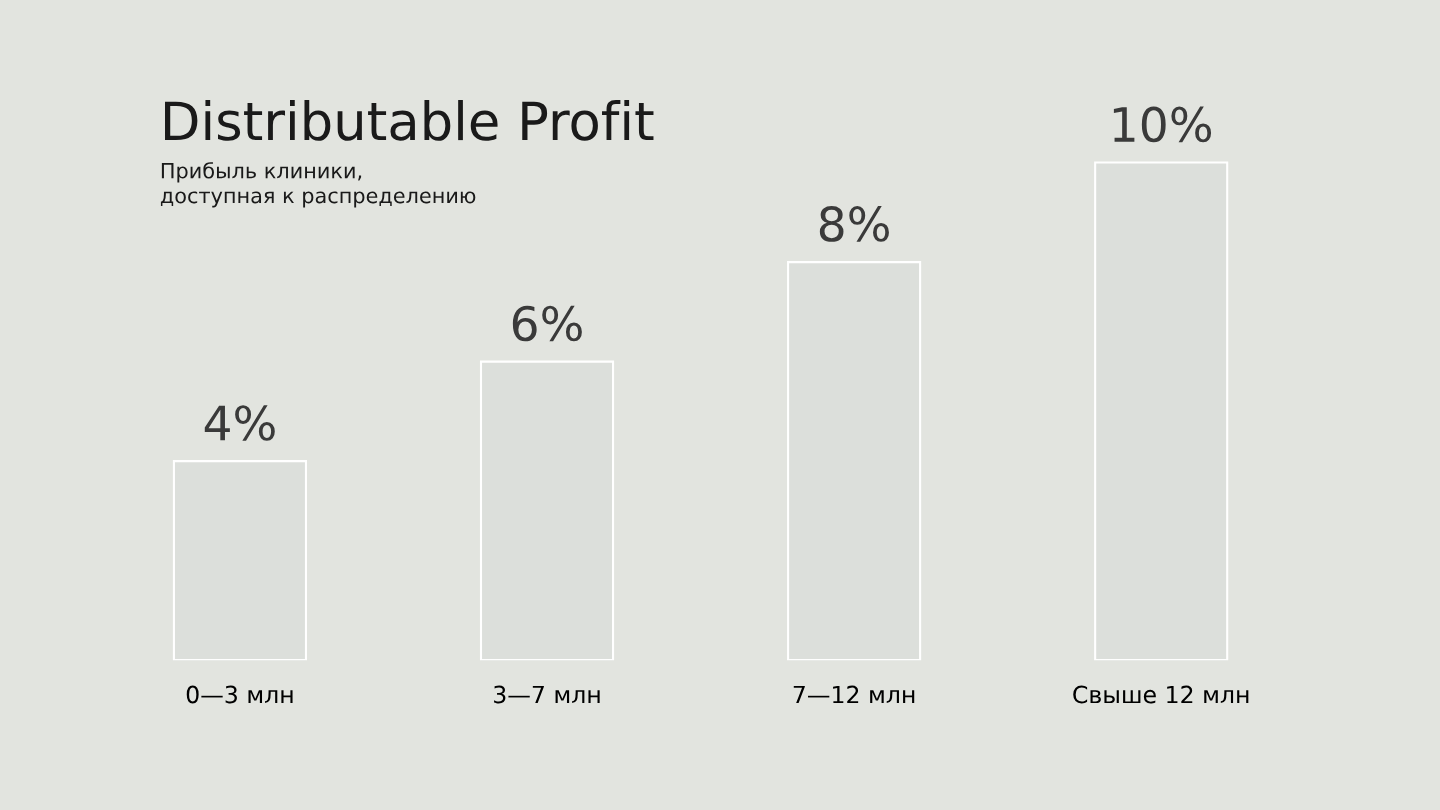  Describe the element at coordinates (854, 224) in the screenshot. I see `data-label: 8%` at that location.